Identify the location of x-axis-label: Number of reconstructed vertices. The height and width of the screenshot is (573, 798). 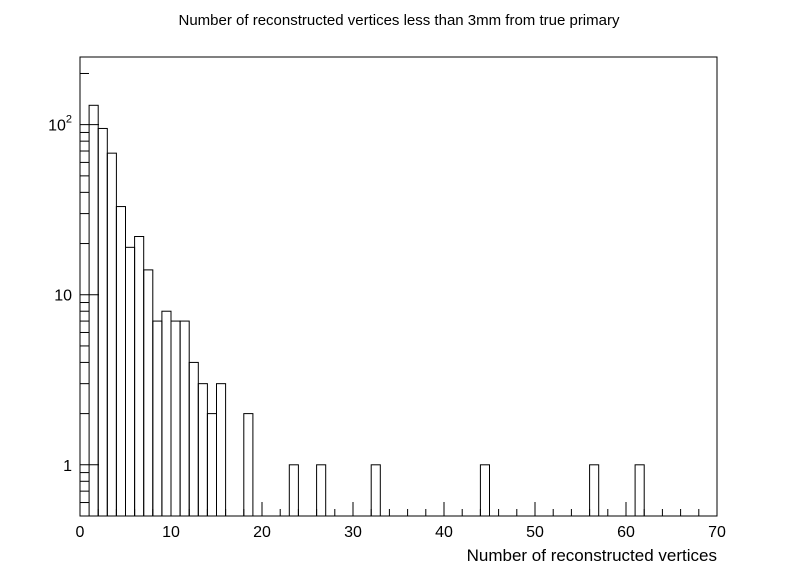
(592, 555).